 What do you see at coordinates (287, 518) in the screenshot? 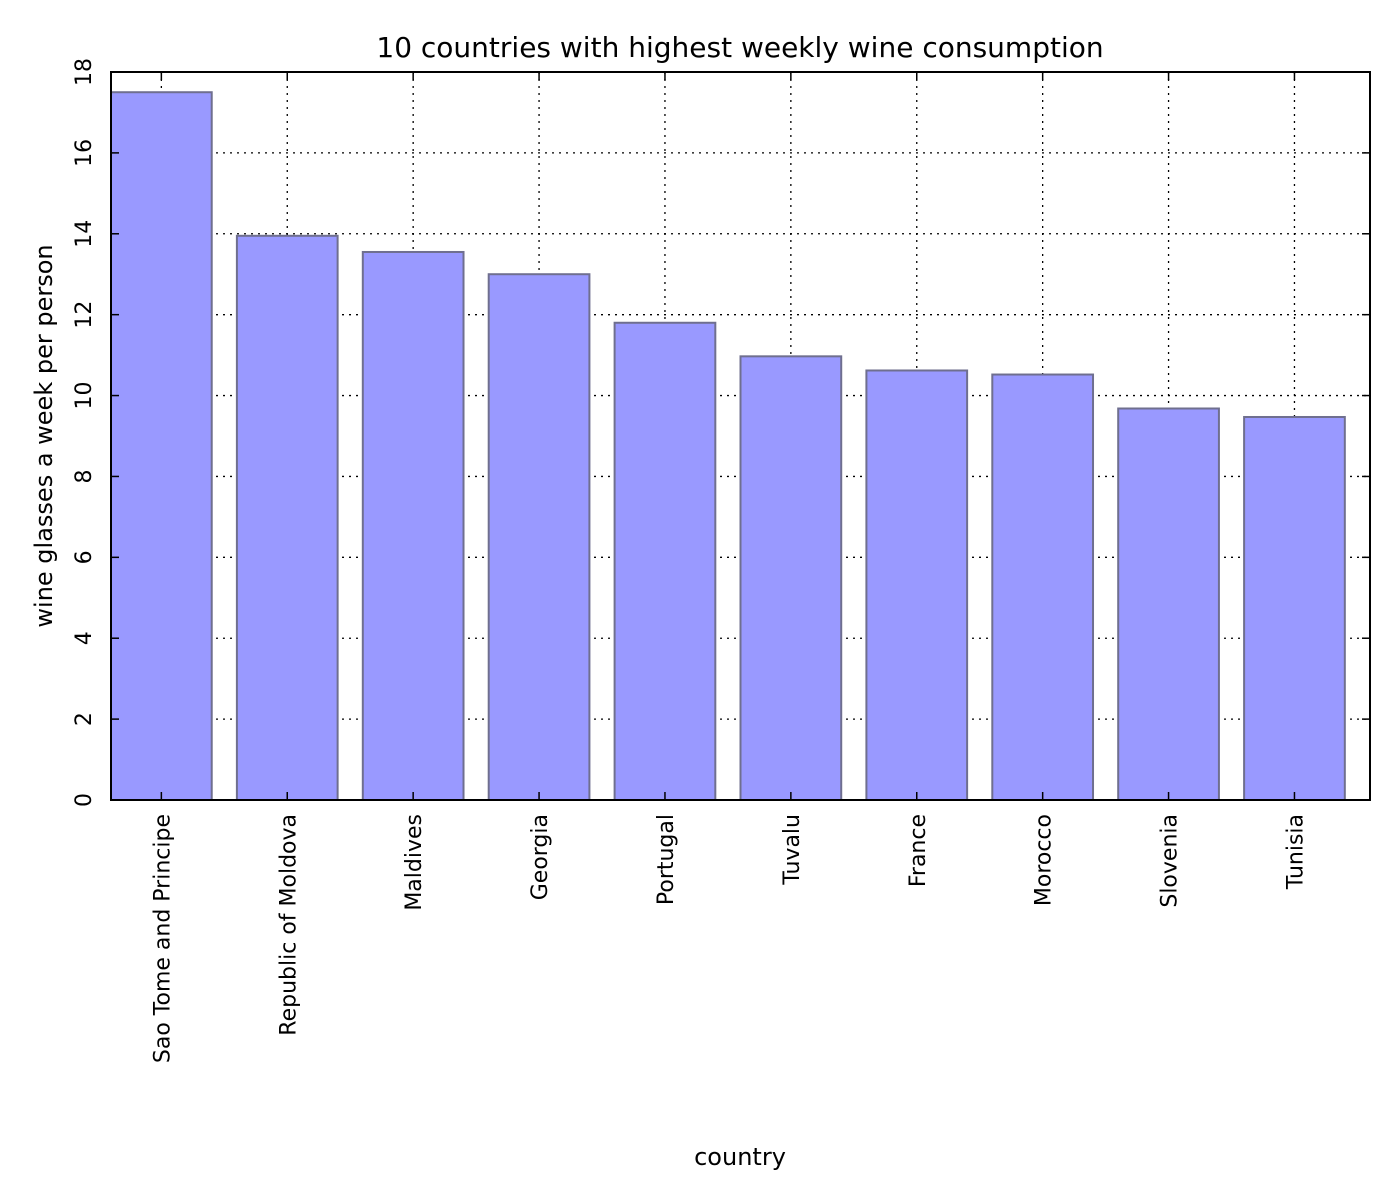
I see `bar-republic-of-moldova` at bounding box center [287, 518].